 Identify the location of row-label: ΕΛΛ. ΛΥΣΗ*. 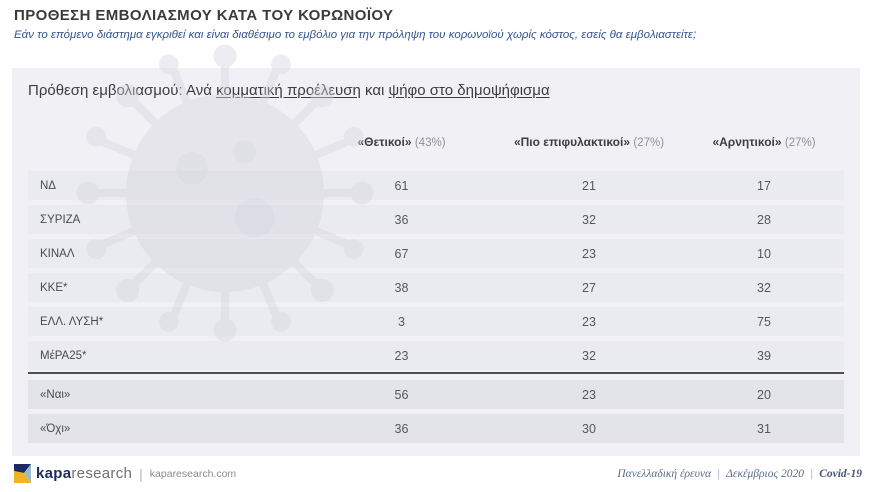
(72, 321).